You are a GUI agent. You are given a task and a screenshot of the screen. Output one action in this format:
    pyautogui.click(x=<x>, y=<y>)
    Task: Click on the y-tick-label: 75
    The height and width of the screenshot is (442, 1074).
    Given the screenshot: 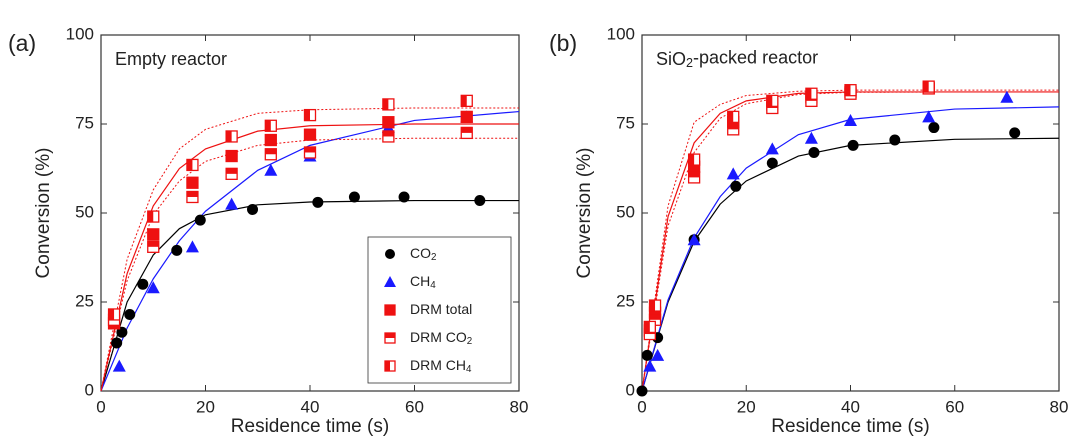 What is the action you would take?
    pyautogui.click(x=625, y=122)
    